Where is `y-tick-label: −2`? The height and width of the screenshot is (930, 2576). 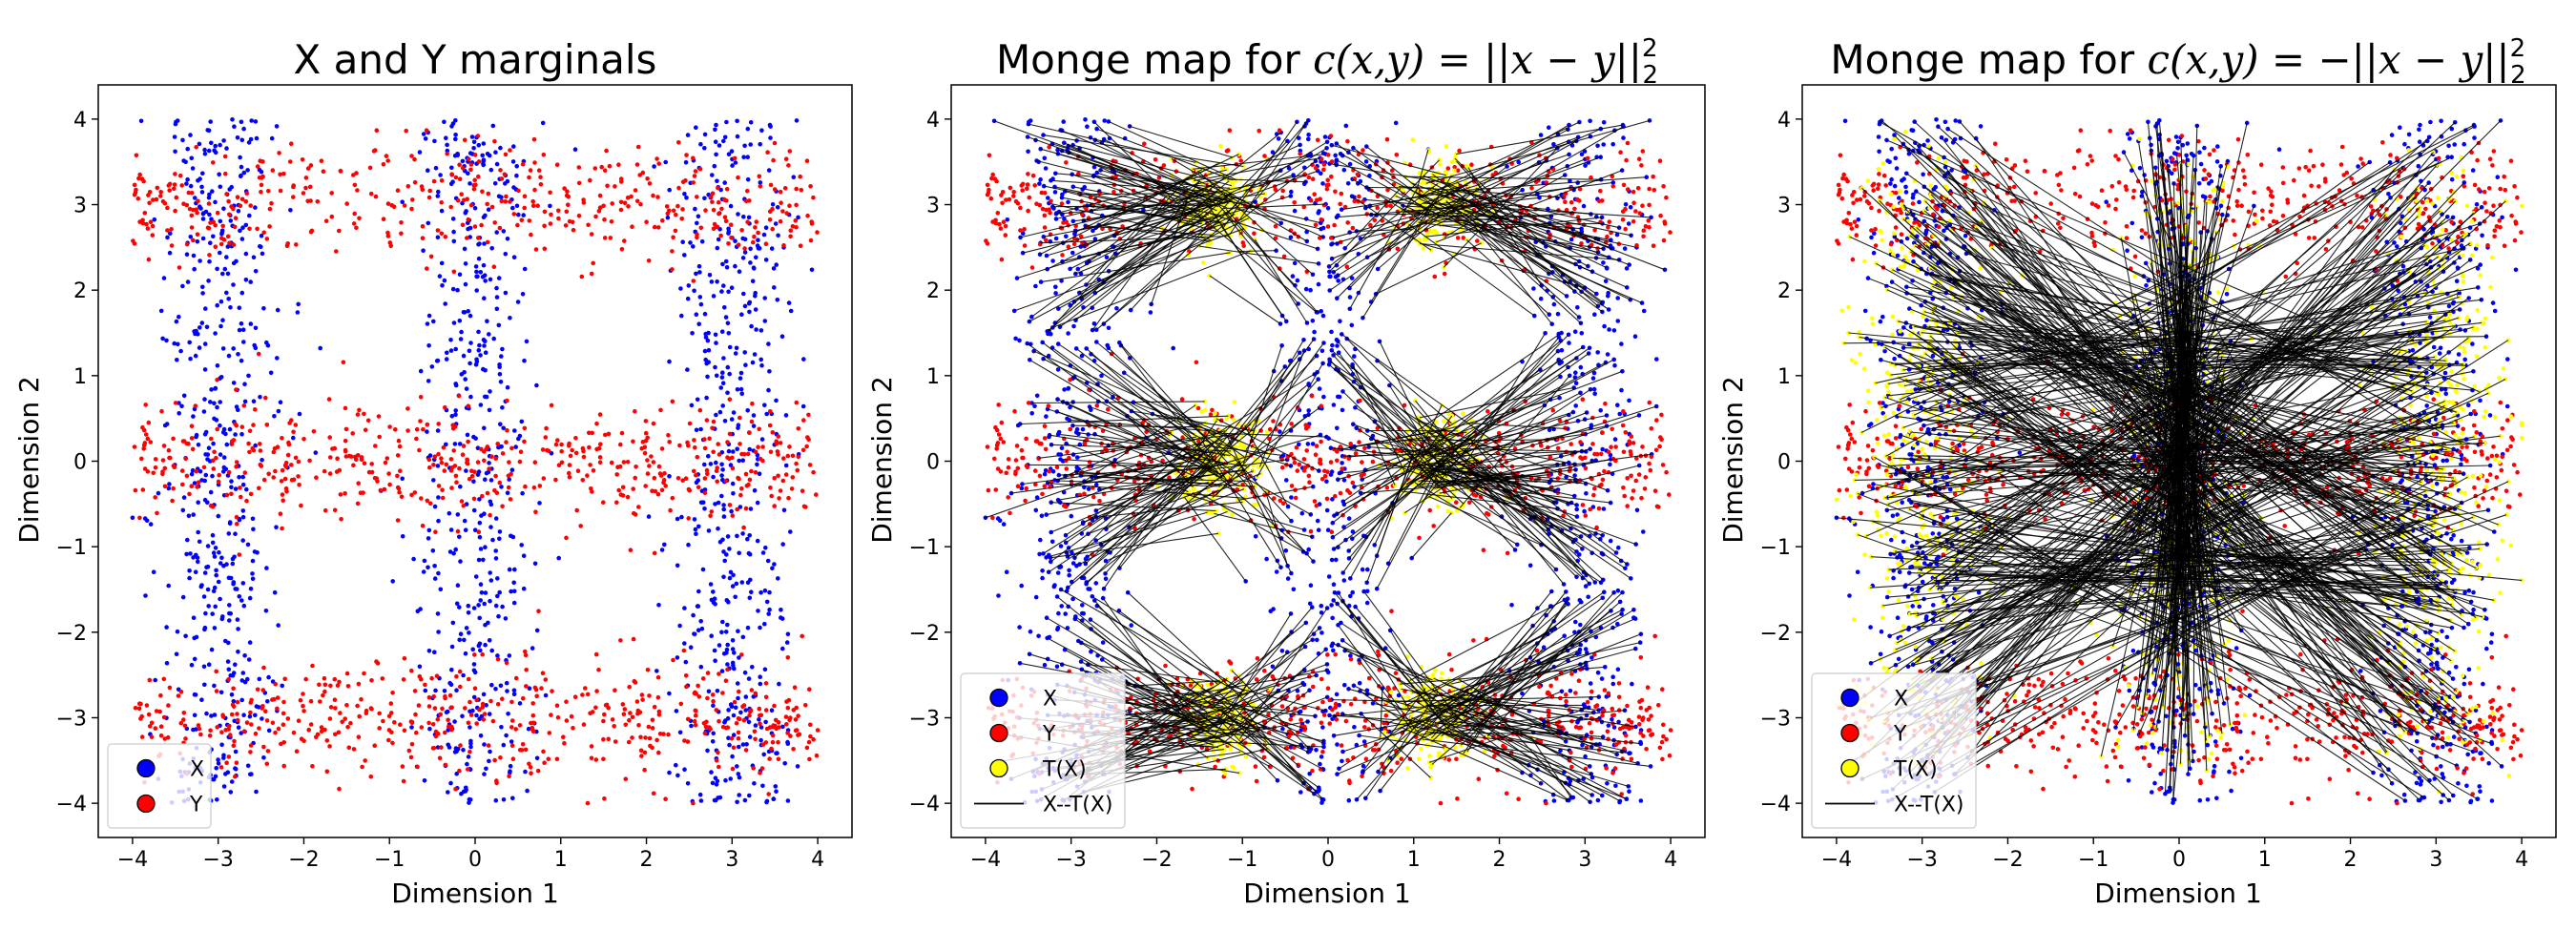 y-tick-label: −2 is located at coordinates (71, 634).